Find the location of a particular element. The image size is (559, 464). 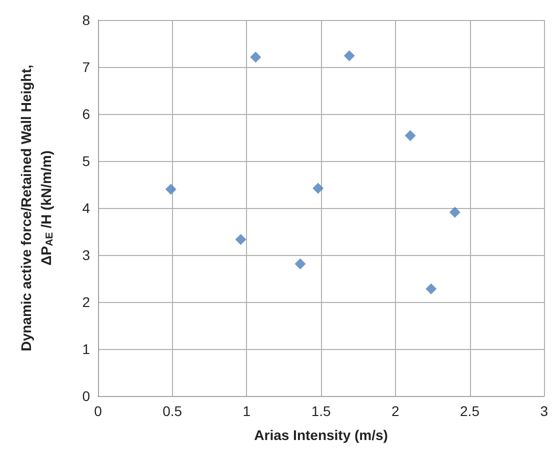

y-tick-label: 1 is located at coordinates (86, 349).